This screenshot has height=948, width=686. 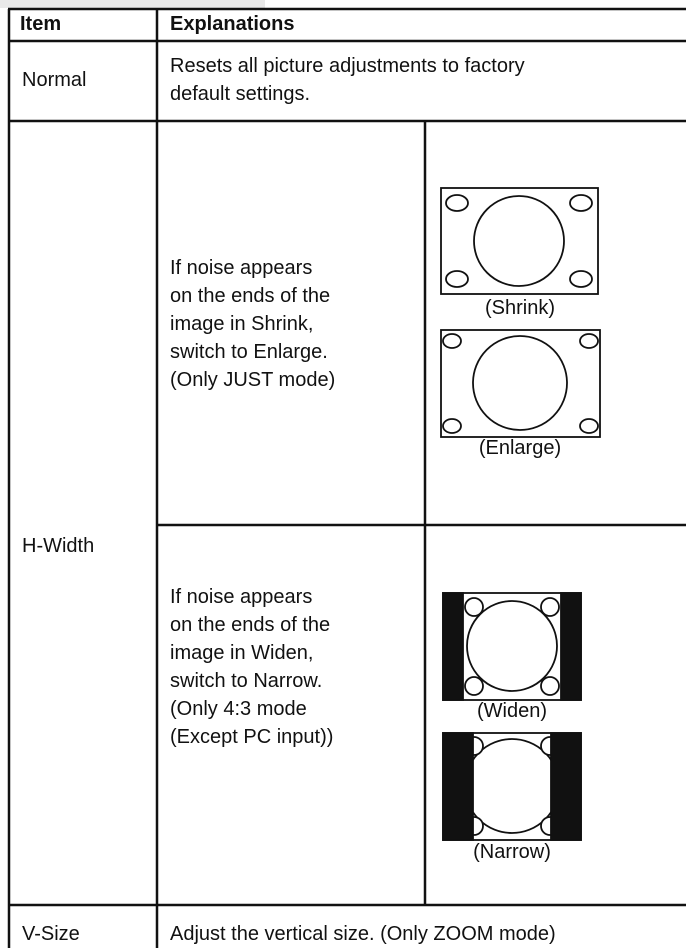 I want to click on text-line: (Only 4:3 mode, so click(x=238, y=709).